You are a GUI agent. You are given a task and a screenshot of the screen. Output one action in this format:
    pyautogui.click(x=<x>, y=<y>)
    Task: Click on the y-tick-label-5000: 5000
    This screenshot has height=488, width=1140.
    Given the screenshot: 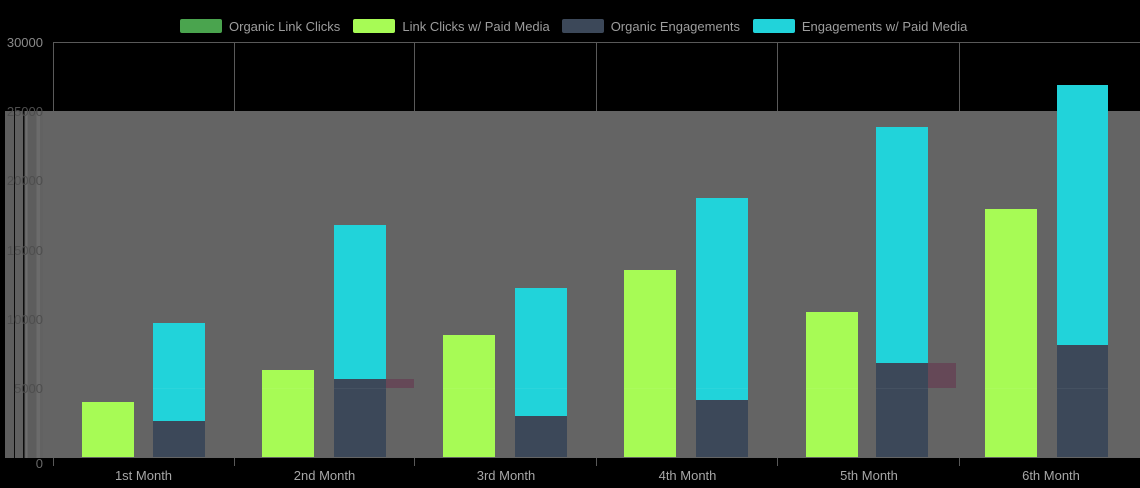 What is the action you would take?
    pyautogui.click(x=28, y=389)
    